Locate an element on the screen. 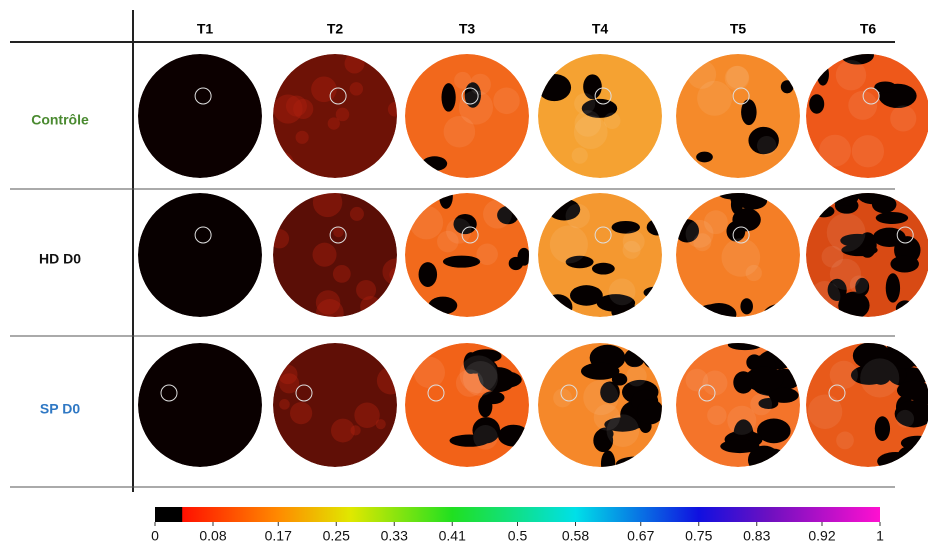 This screenshot has width=928, height=554. column-label: T6 is located at coordinates (868, 29).